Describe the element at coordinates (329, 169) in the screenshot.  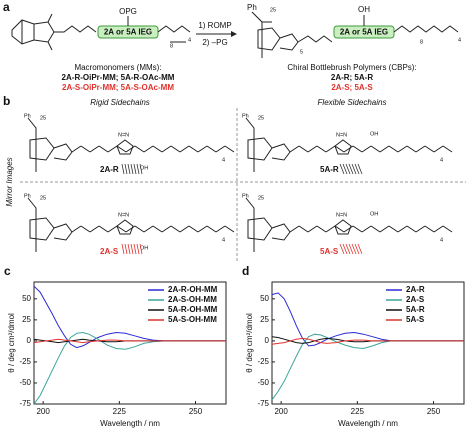
I see `compound-label: 5A-R` at that location.